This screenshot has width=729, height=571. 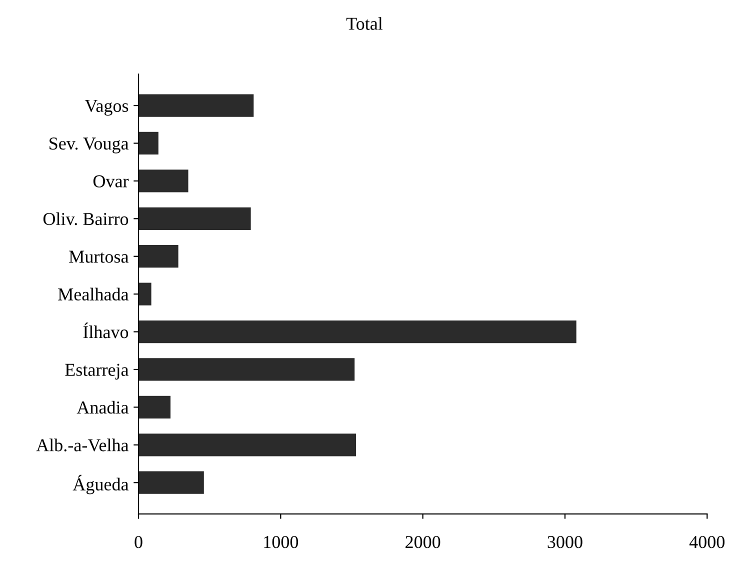 What do you see at coordinates (82, 445) in the screenshot?
I see `y-tick-label: Alb.-a-Velha` at bounding box center [82, 445].